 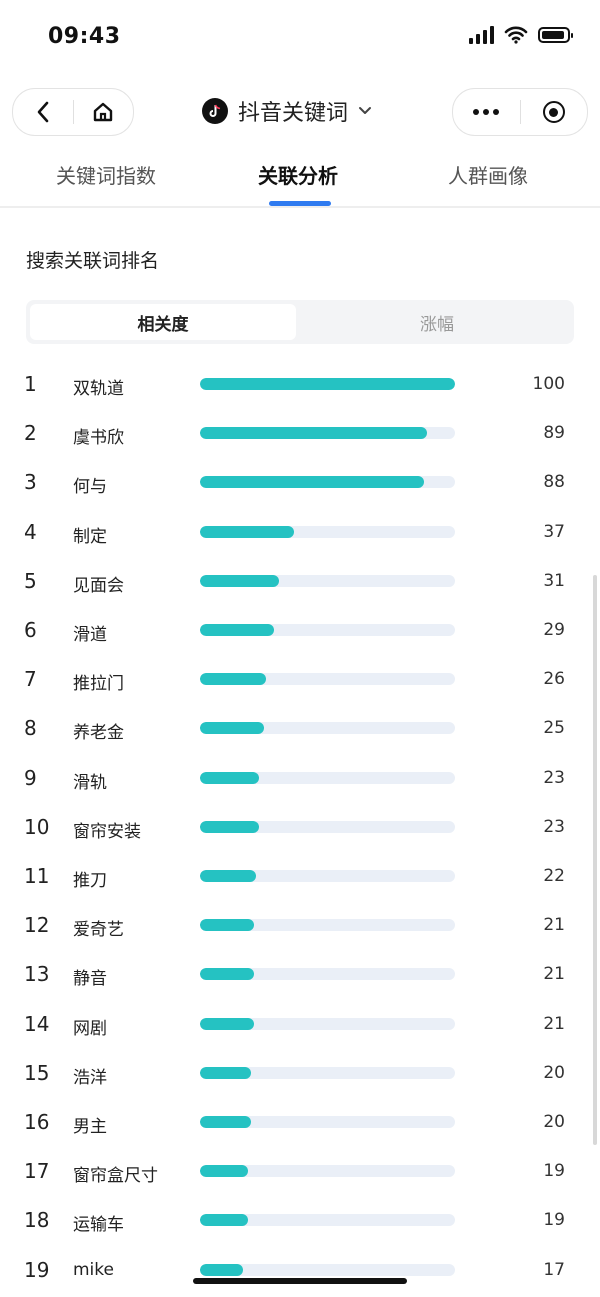 I want to click on keyword-label: 爱奇艺, so click(x=98, y=930).